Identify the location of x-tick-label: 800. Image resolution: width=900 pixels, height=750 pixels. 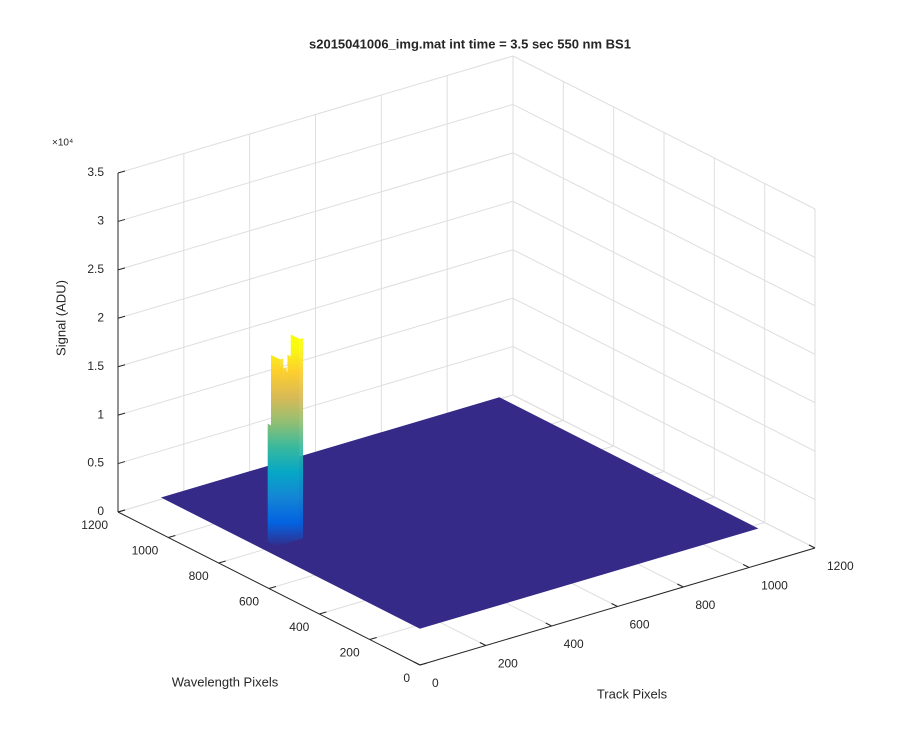
(705, 605).